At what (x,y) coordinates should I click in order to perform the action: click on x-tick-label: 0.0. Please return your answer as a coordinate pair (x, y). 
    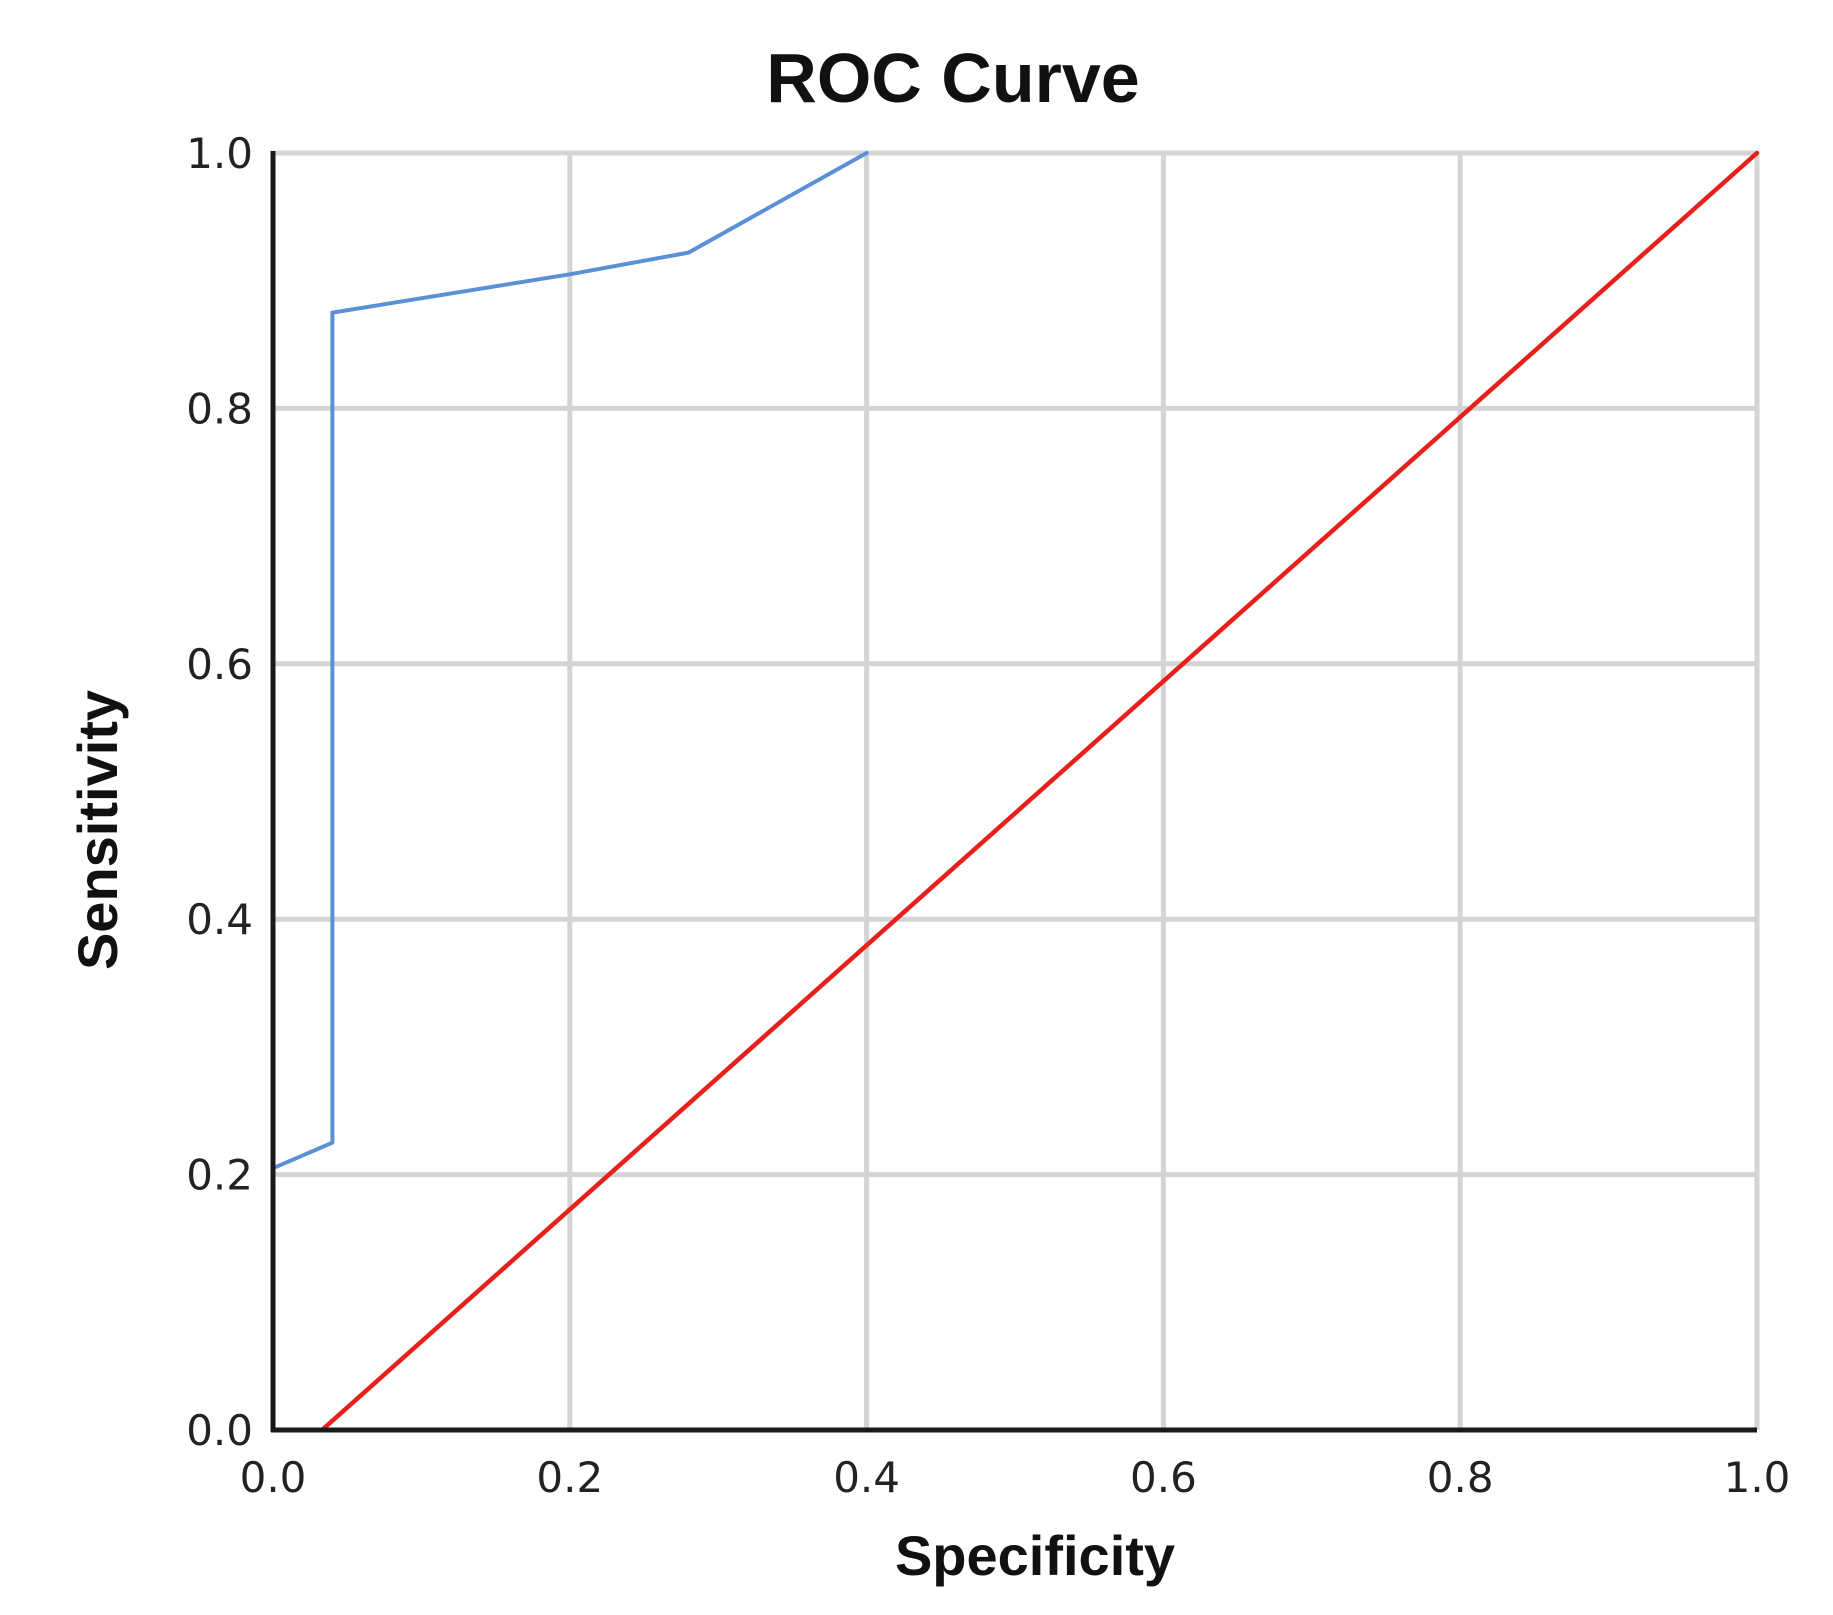
    Looking at the image, I should click on (273, 1477).